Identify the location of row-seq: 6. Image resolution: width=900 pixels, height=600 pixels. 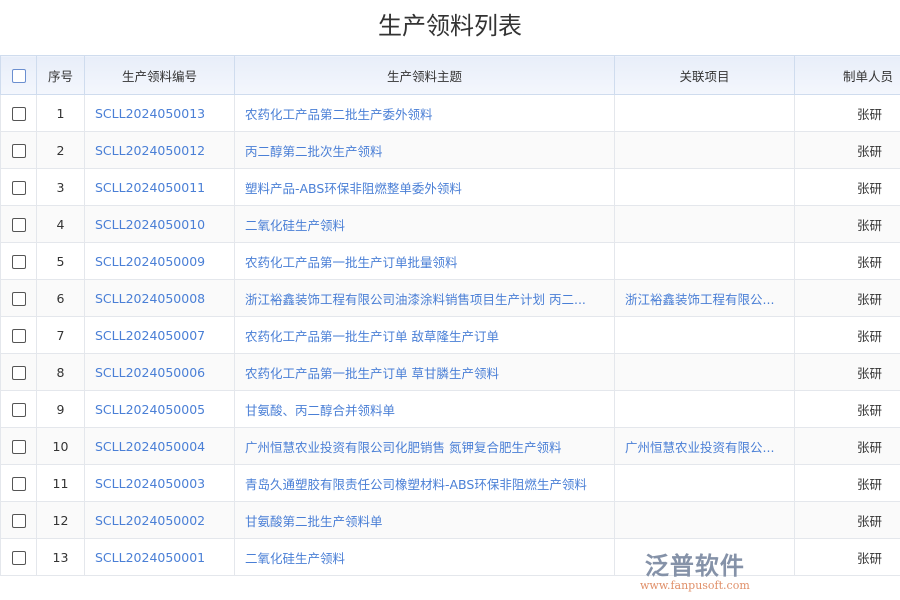
(60, 298).